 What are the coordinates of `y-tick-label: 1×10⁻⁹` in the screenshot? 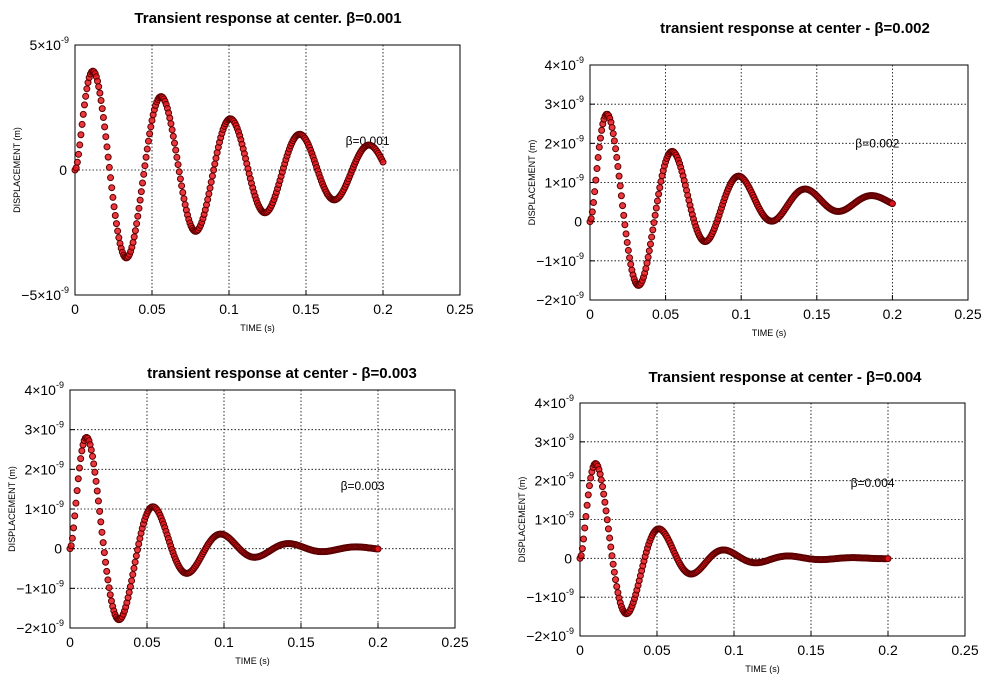 It's located at (554, 519).